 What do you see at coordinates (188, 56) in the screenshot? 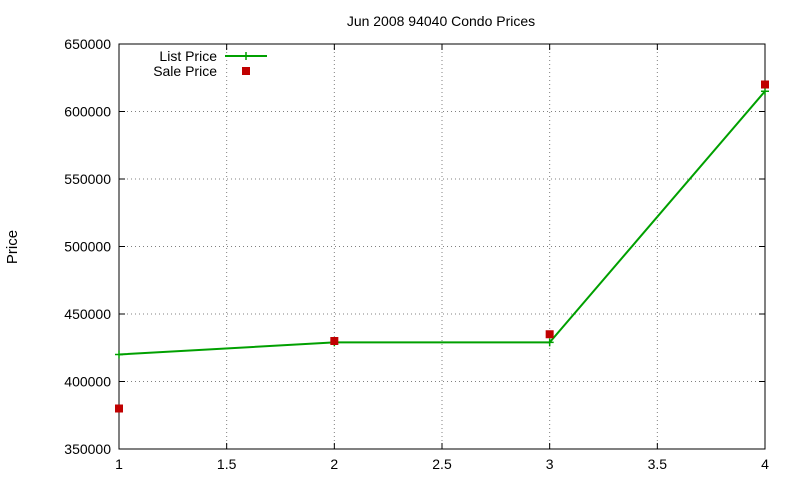
I see `legend-label-list-price: List Price` at bounding box center [188, 56].